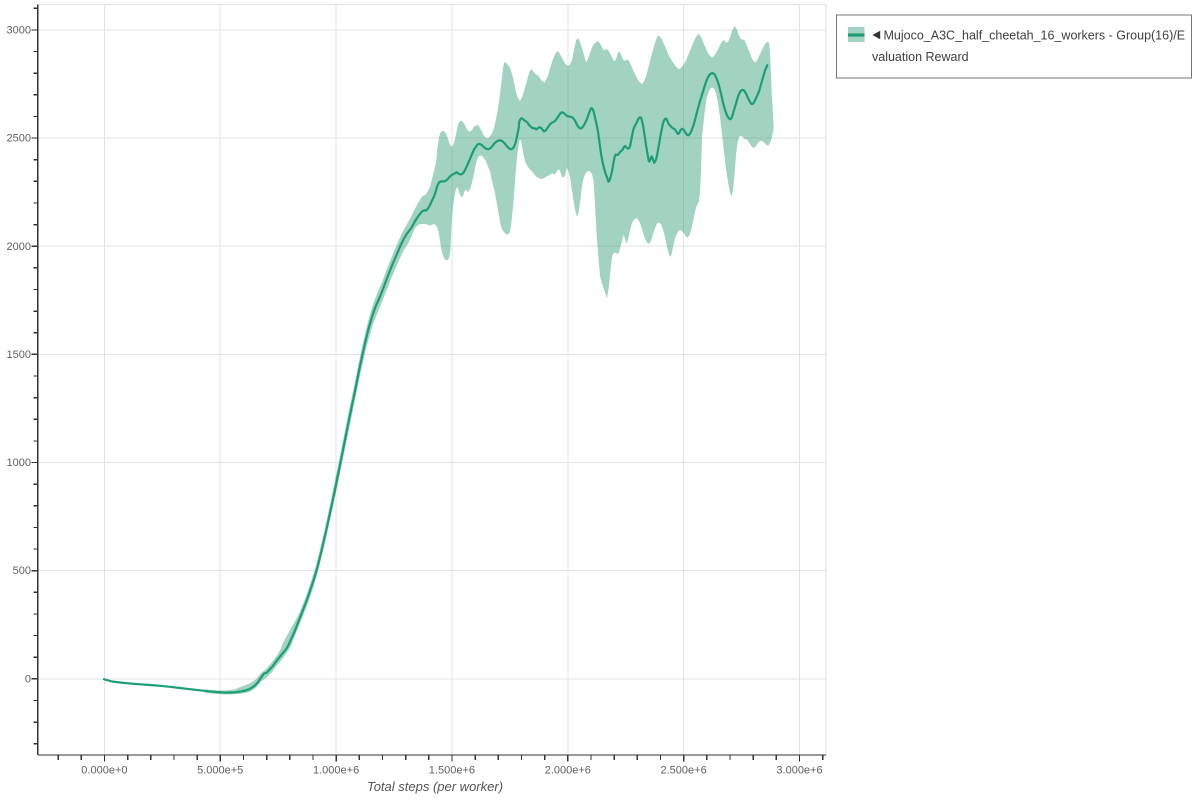  I want to click on svg-text: 2.000e+6, so click(568, 771).